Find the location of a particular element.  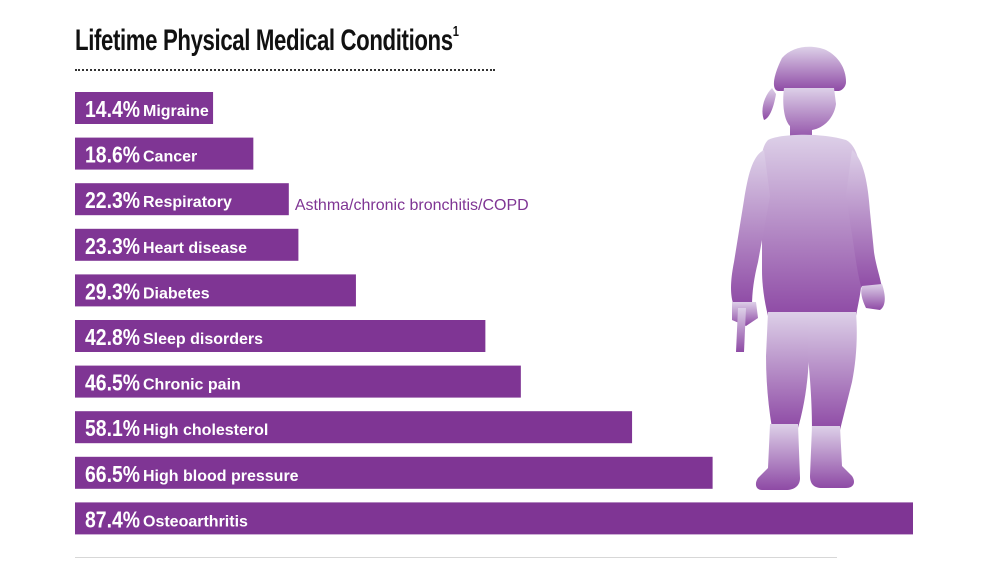

category-label-sleep-disorders: Sleep disorders is located at coordinates (203, 339).